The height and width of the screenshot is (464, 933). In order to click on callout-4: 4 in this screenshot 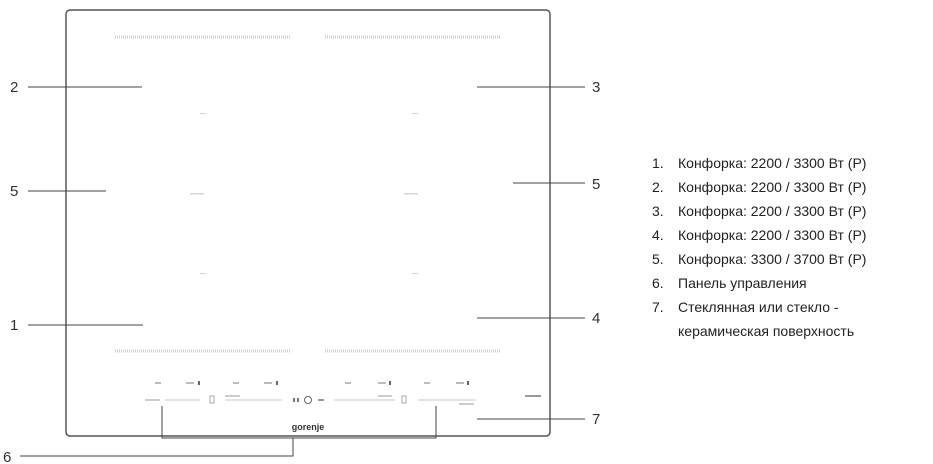, I will do `click(596, 318)`.